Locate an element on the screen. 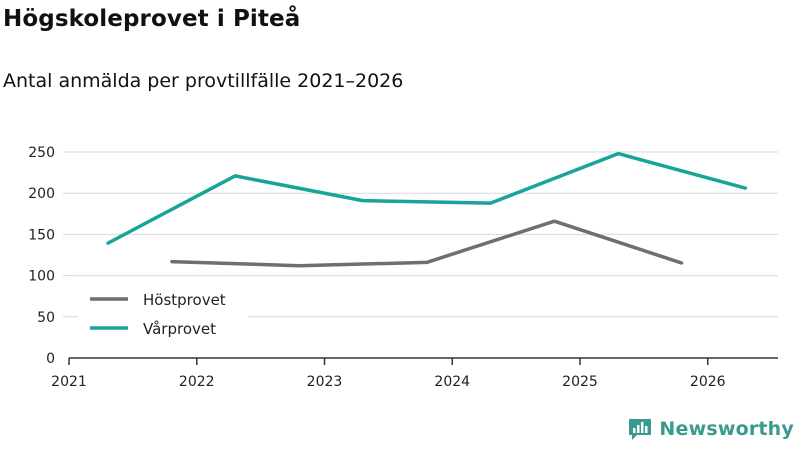 This screenshot has height=450, width=800. x-tick-label: 2021 is located at coordinates (69, 382).